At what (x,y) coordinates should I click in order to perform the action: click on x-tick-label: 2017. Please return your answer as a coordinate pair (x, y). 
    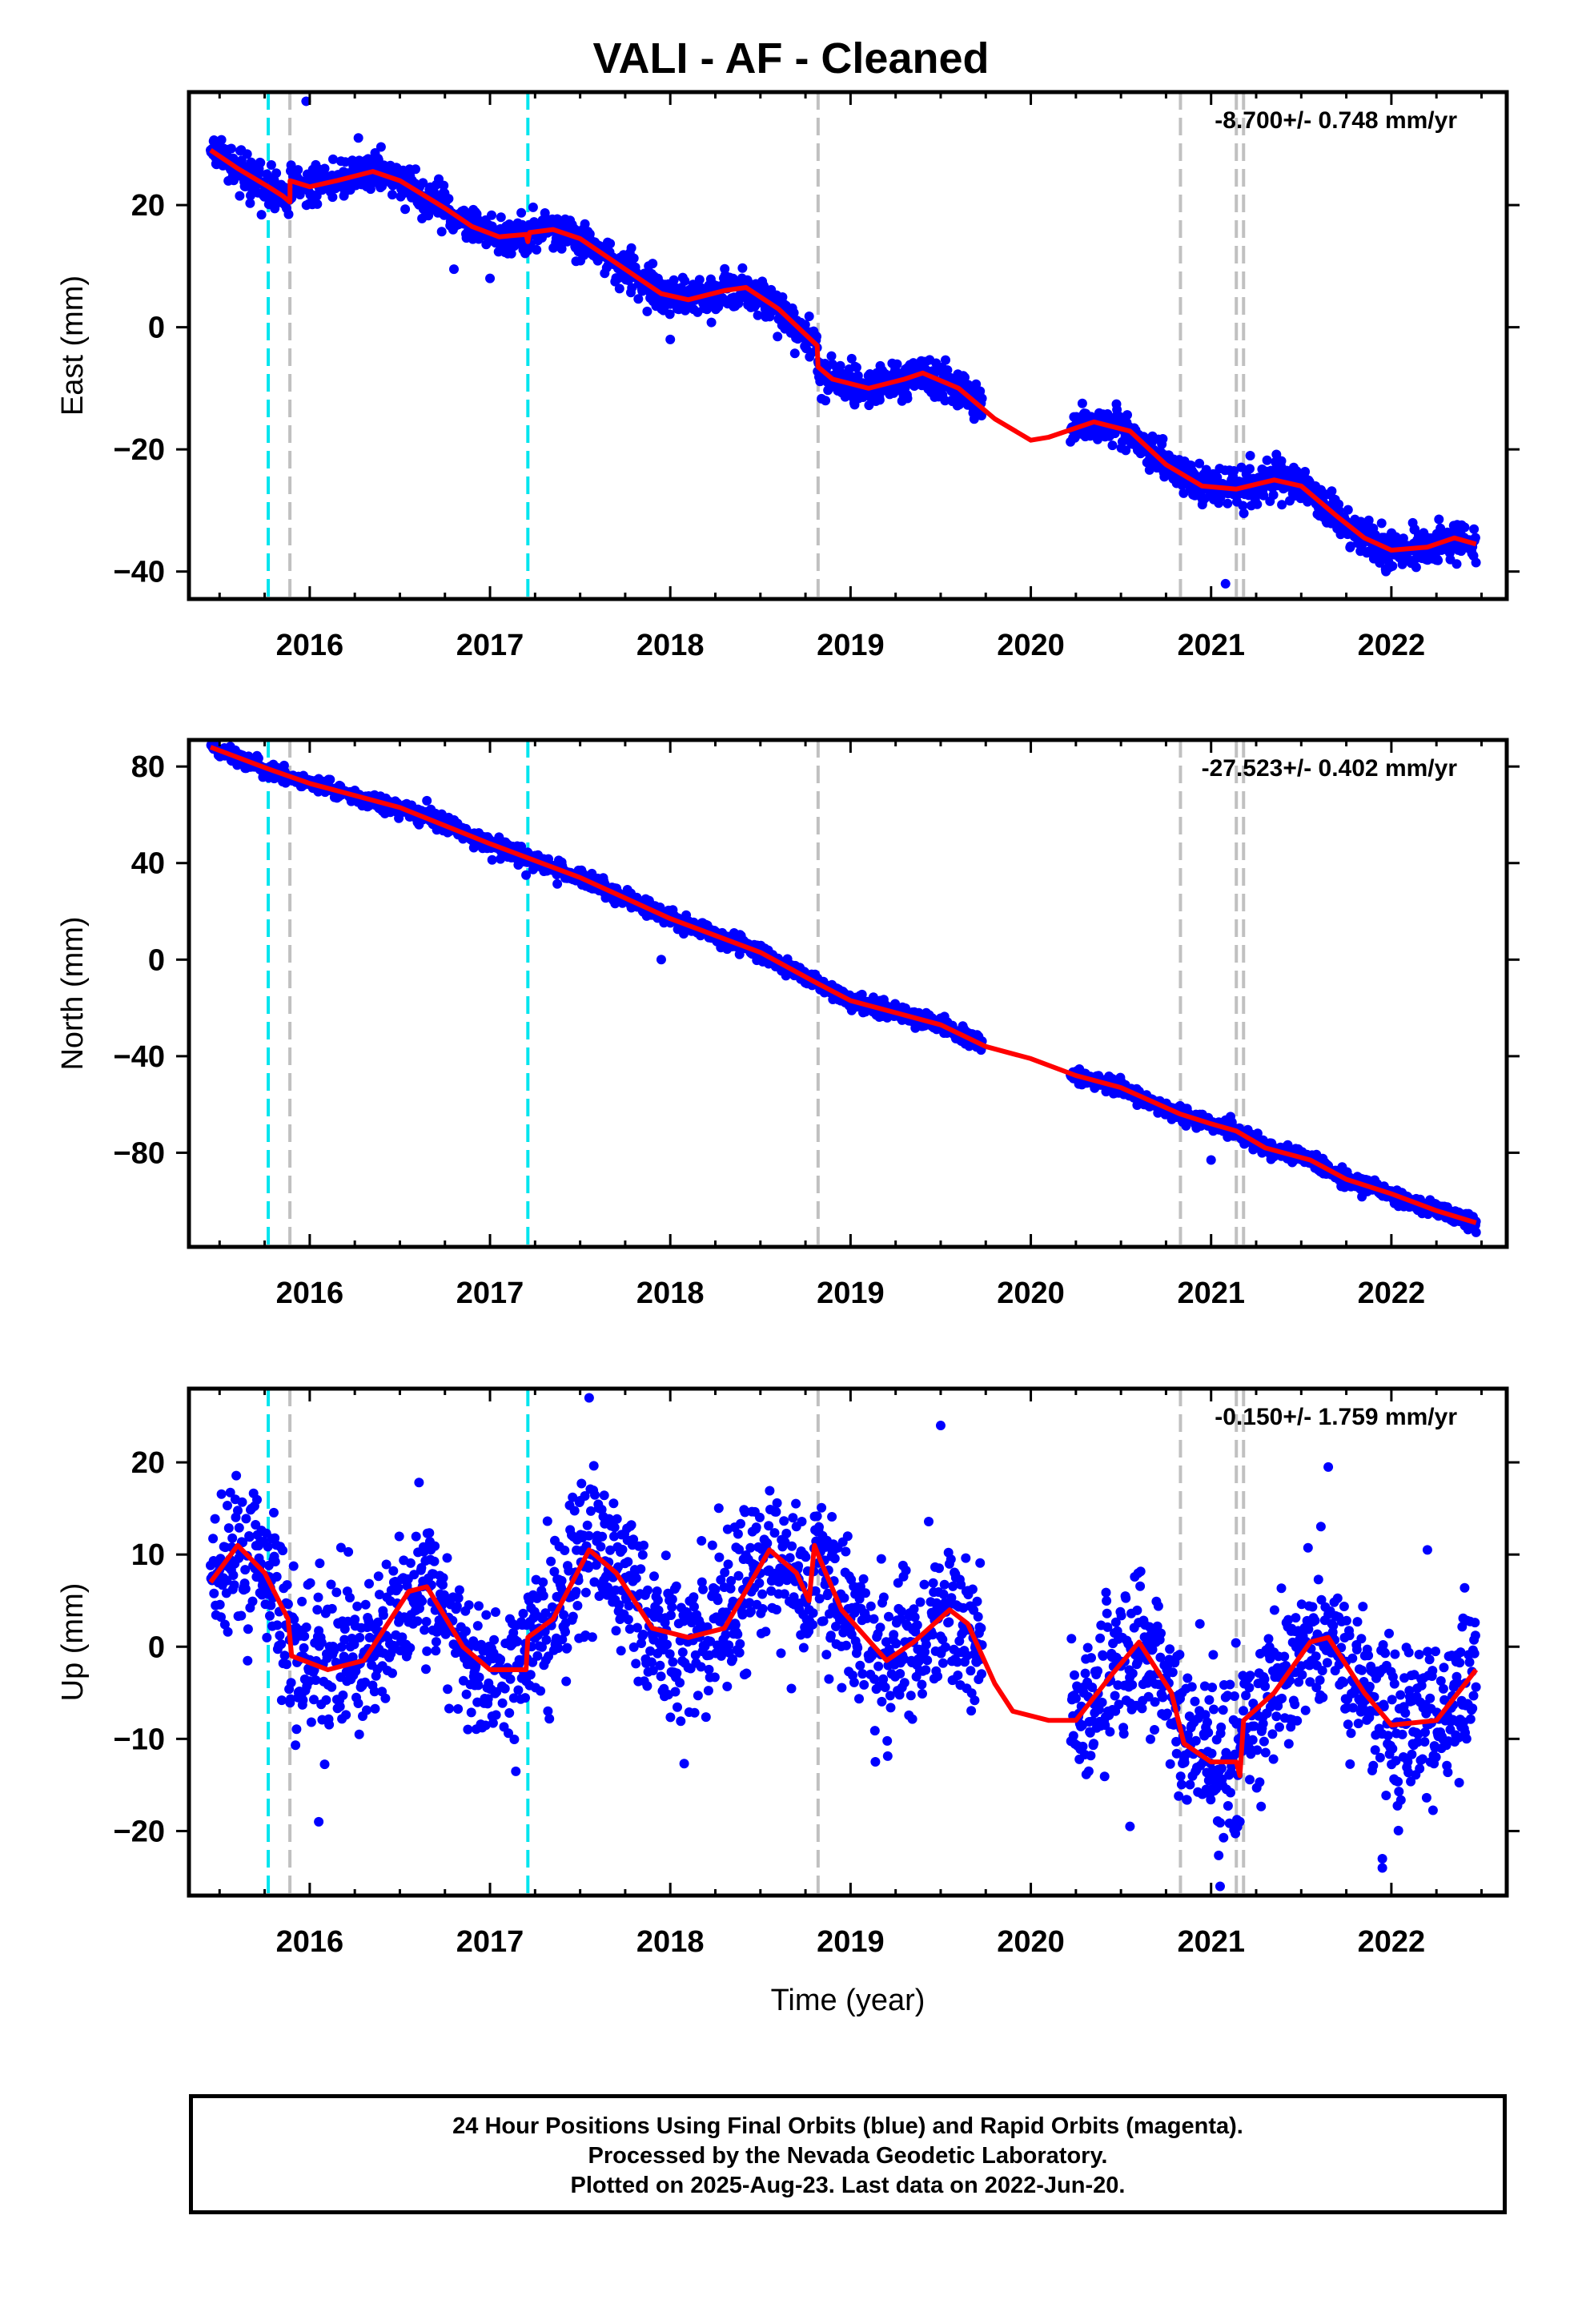
    Looking at the image, I should click on (490, 1294).